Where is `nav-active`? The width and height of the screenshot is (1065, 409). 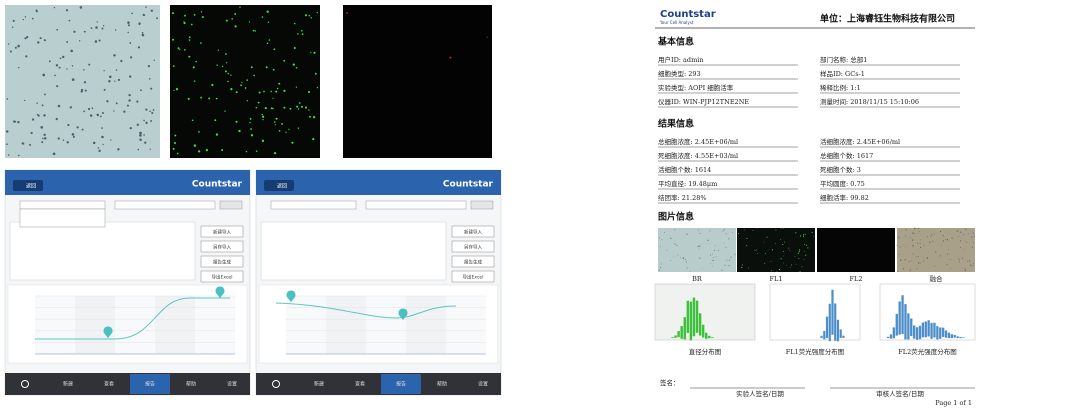 nav-active is located at coordinates (401, 384).